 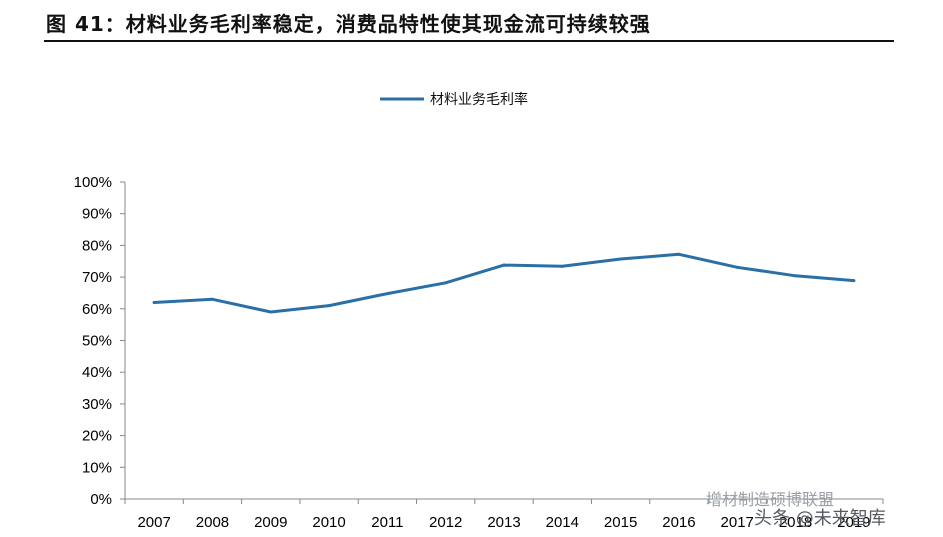 What do you see at coordinates (97, 404) in the screenshot?
I see `y-tick-label: 30%` at bounding box center [97, 404].